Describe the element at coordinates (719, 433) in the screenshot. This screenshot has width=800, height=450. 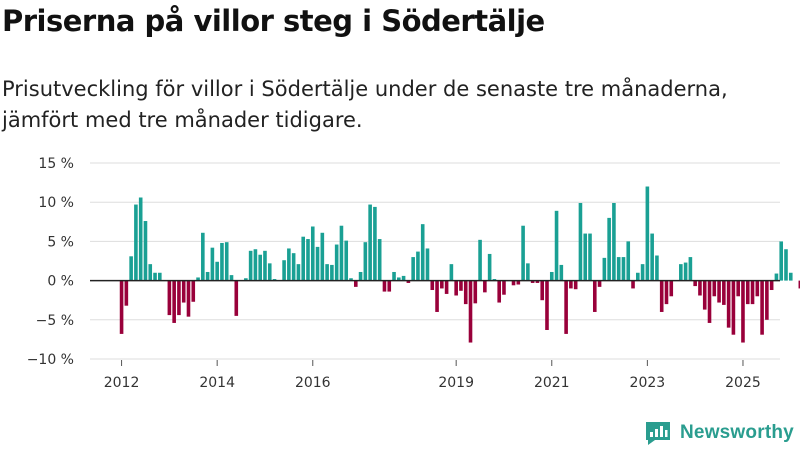
I see `newsworthy-brand: Newsworthy` at that location.